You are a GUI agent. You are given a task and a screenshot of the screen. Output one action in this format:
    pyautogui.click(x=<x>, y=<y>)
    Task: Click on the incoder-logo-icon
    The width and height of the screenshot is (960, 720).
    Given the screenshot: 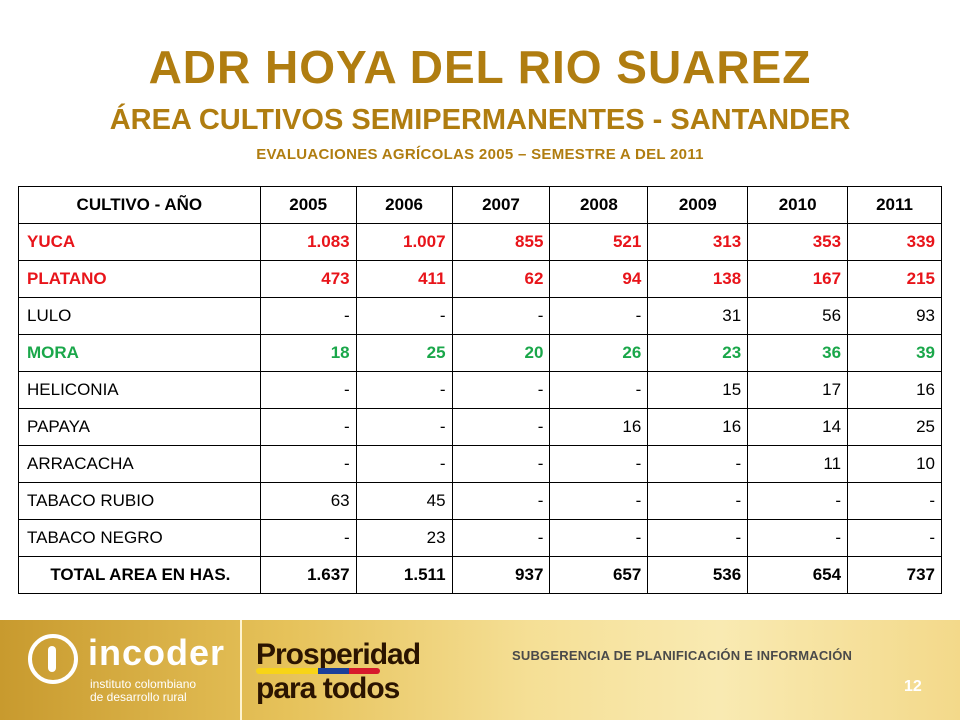 What is the action you would take?
    pyautogui.click(x=53, y=659)
    